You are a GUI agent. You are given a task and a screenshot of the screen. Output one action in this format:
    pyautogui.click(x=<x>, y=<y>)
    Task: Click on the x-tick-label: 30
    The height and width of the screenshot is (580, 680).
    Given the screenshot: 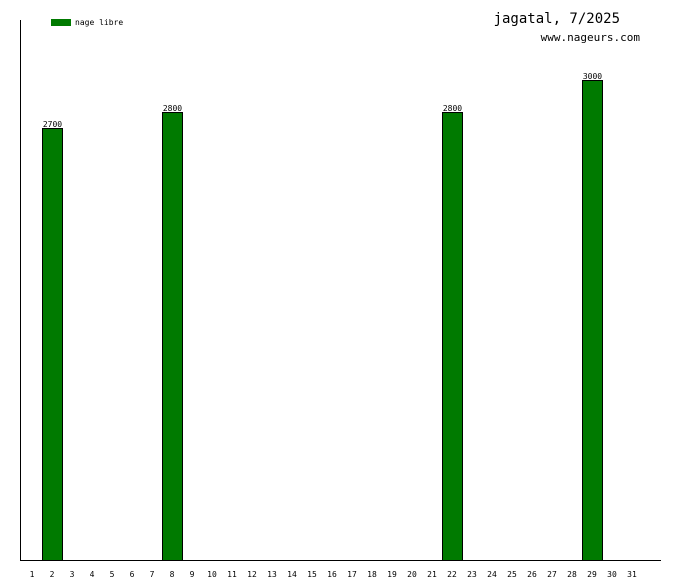 What is the action you would take?
    pyautogui.click(x=612, y=574)
    